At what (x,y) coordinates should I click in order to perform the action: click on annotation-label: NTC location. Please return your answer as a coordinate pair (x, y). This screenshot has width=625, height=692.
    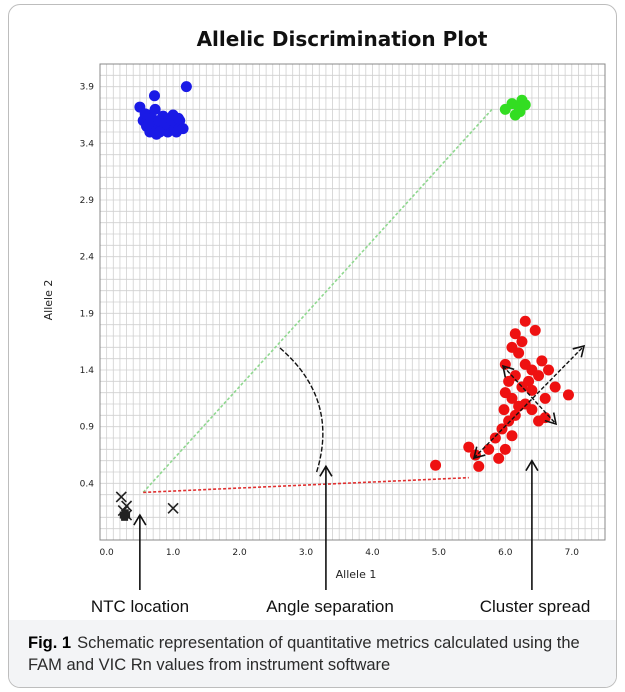
    Looking at the image, I should click on (140, 606).